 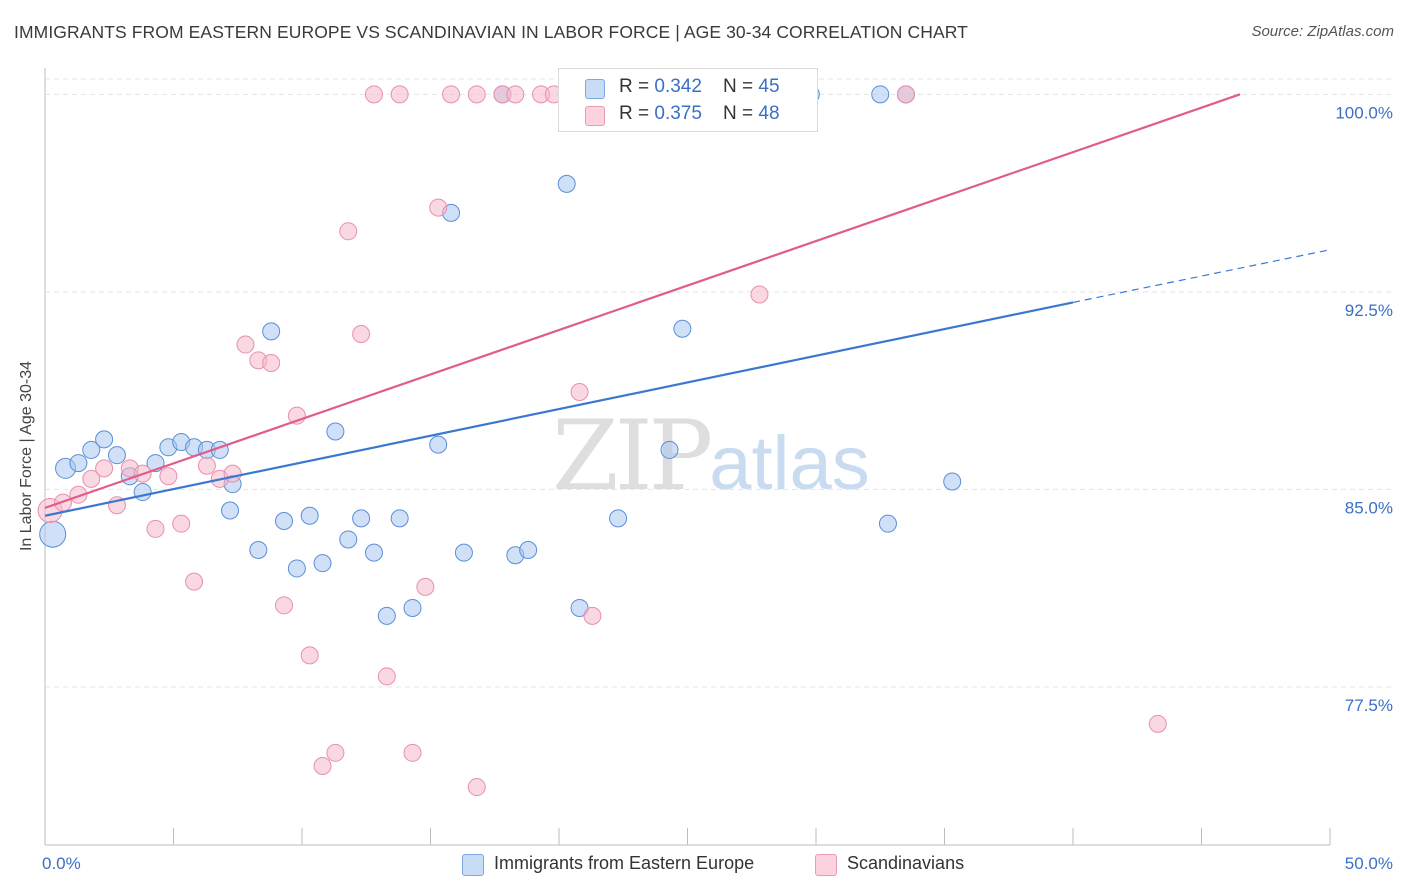 What do you see at coordinates (1364, 112) in the screenshot?
I see `y-tick-label: 100.0%` at bounding box center [1364, 112].